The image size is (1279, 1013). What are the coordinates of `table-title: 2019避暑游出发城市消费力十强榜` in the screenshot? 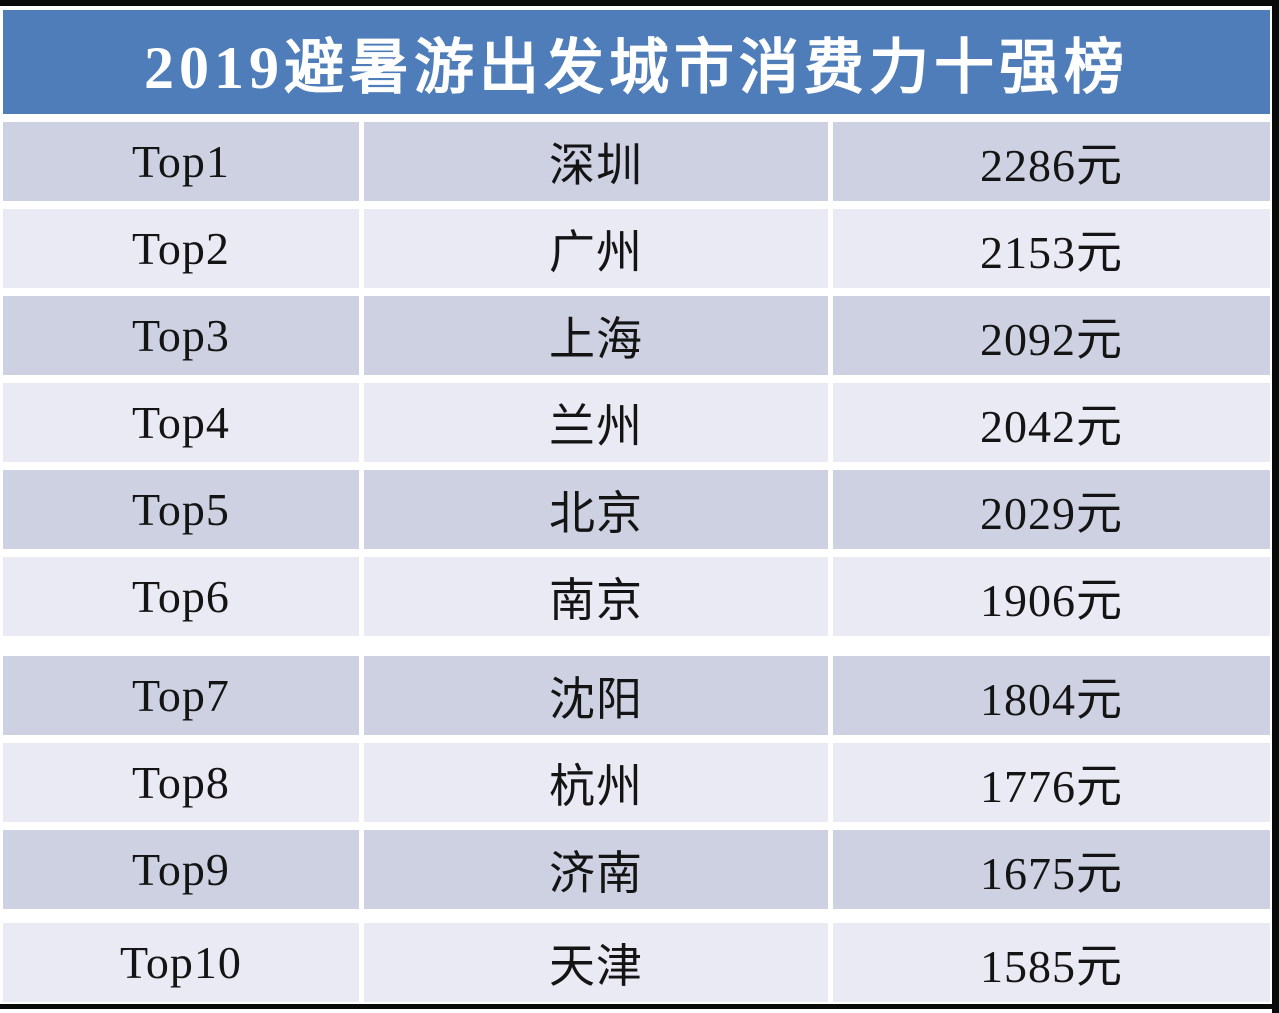 It's located at (636, 62).